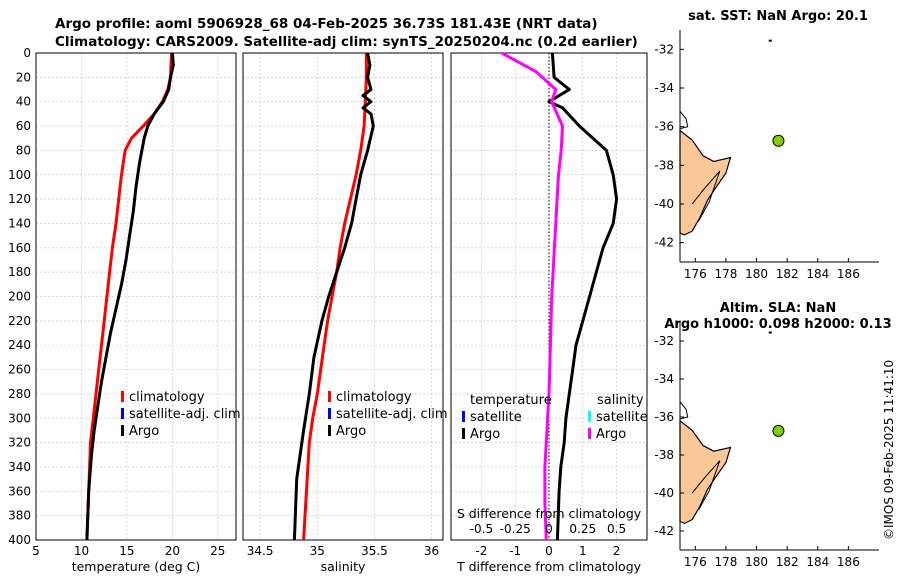 This screenshot has width=900, height=580. I want to click on x-tick-label: 2, so click(617, 551).